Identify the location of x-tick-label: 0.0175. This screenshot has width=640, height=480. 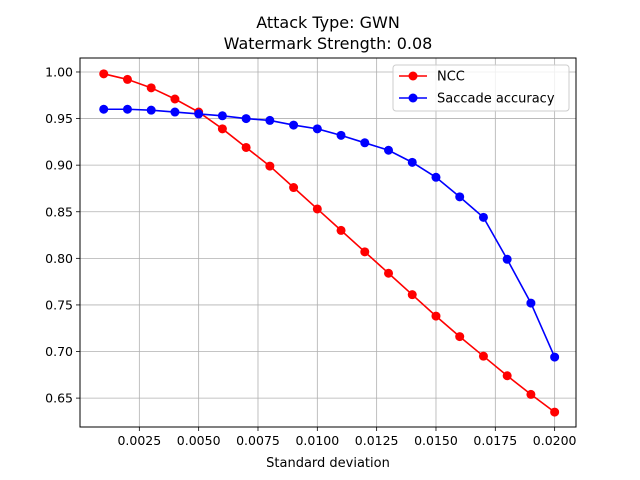
(495, 440).